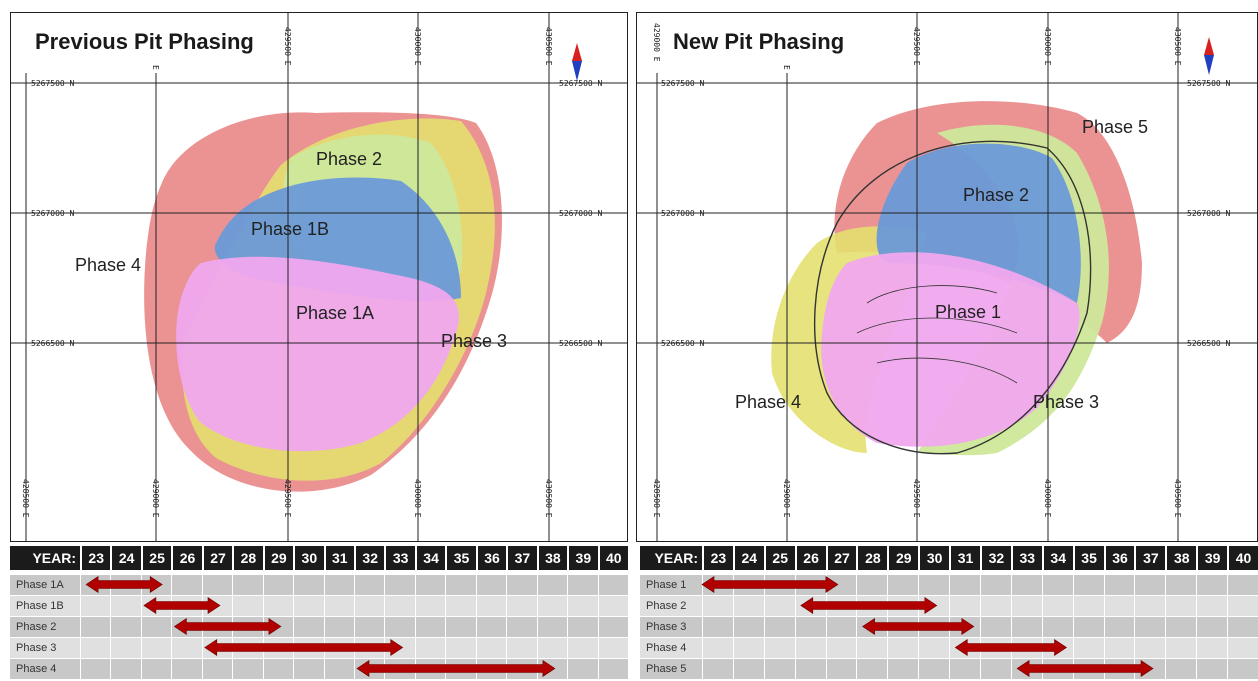 This screenshot has width=1258, height=681. I want to click on easting-label: 429000 E, so click(155, 498).